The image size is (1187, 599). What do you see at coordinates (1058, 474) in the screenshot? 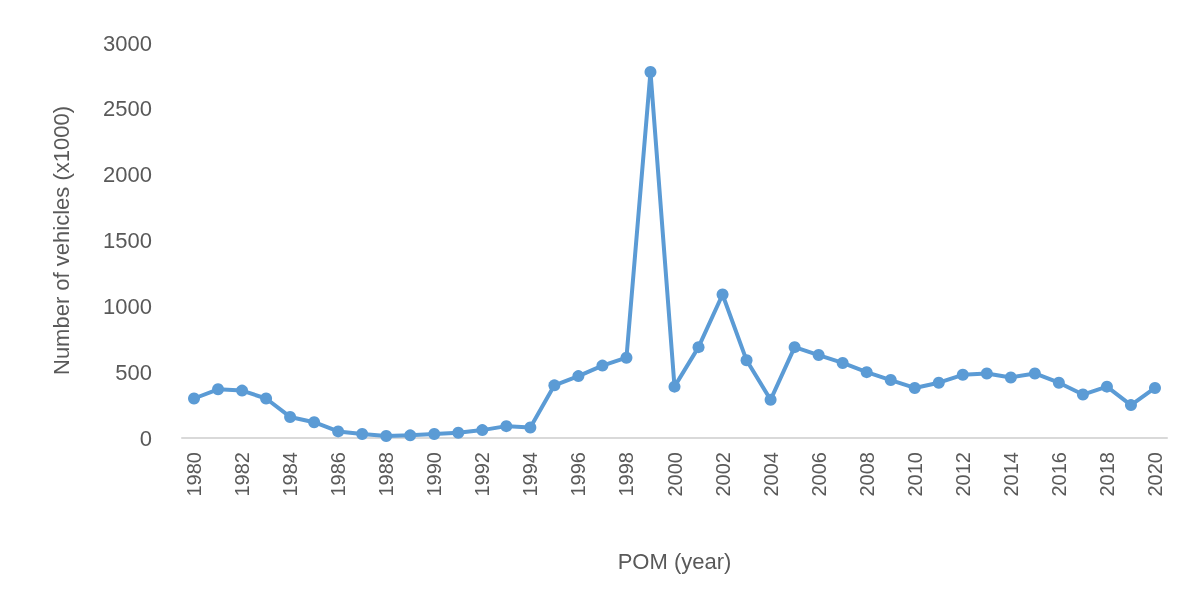
I see `x-tick-label: 2016` at bounding box center [1058, 474].